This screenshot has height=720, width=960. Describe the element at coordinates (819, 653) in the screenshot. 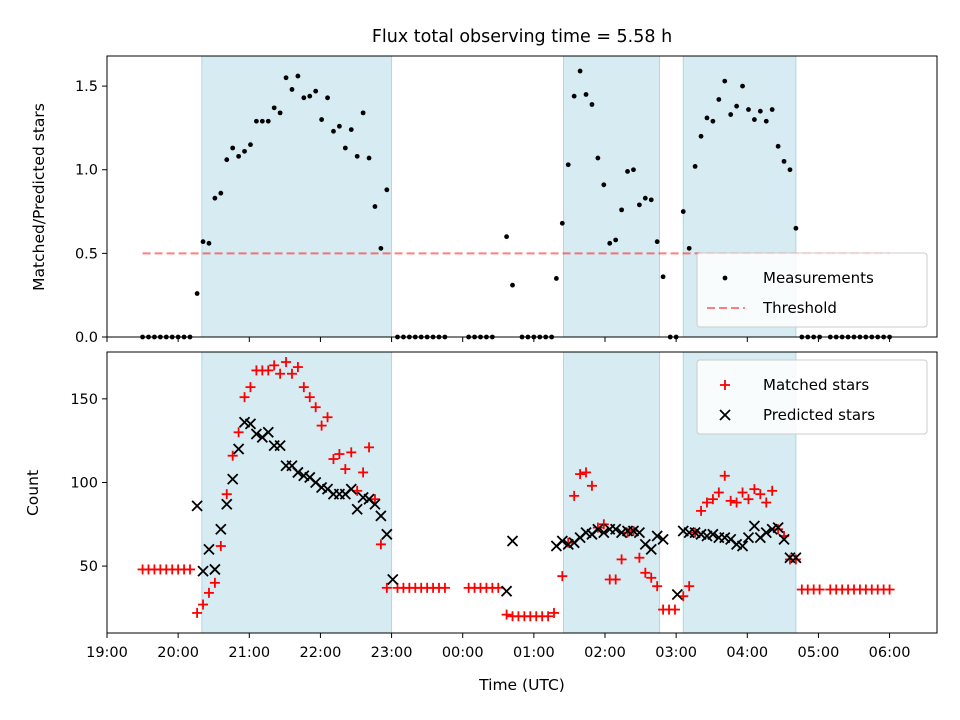

I see `x-tick-label: 05:00` at that location.